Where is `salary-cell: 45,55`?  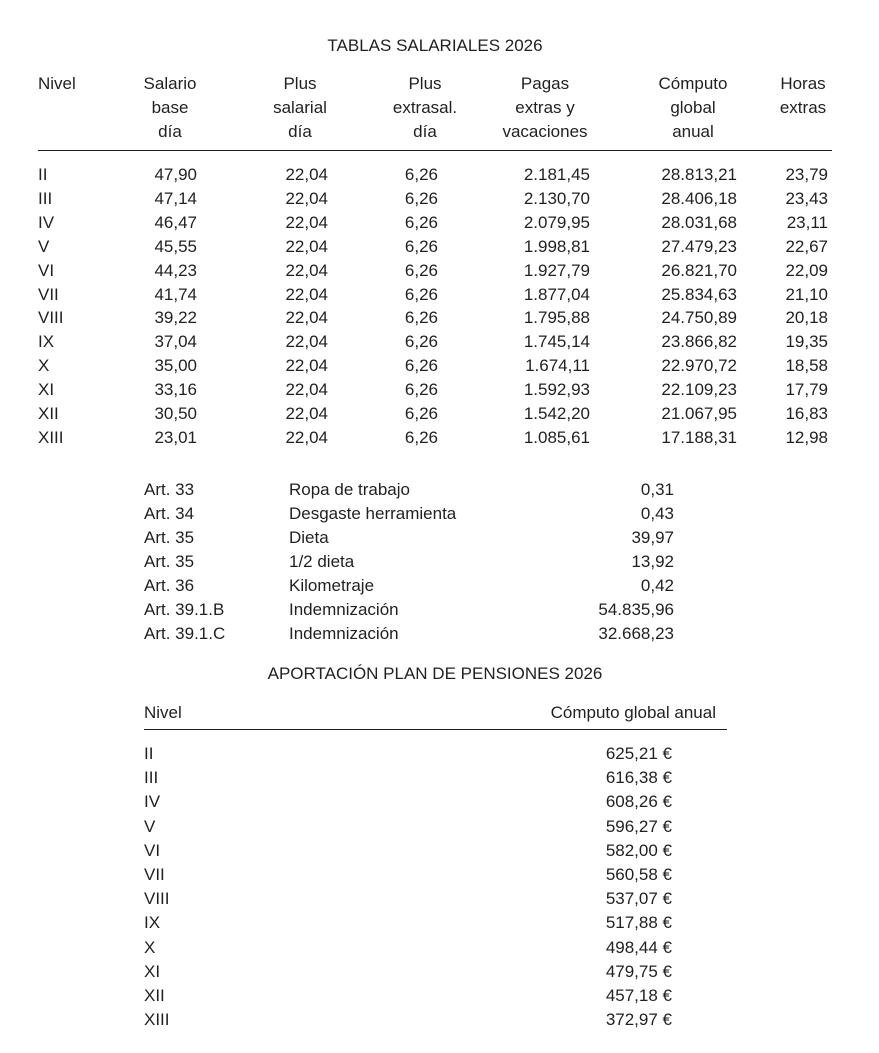
salary-cell: 45,55 is located at coordinates (175, 246).